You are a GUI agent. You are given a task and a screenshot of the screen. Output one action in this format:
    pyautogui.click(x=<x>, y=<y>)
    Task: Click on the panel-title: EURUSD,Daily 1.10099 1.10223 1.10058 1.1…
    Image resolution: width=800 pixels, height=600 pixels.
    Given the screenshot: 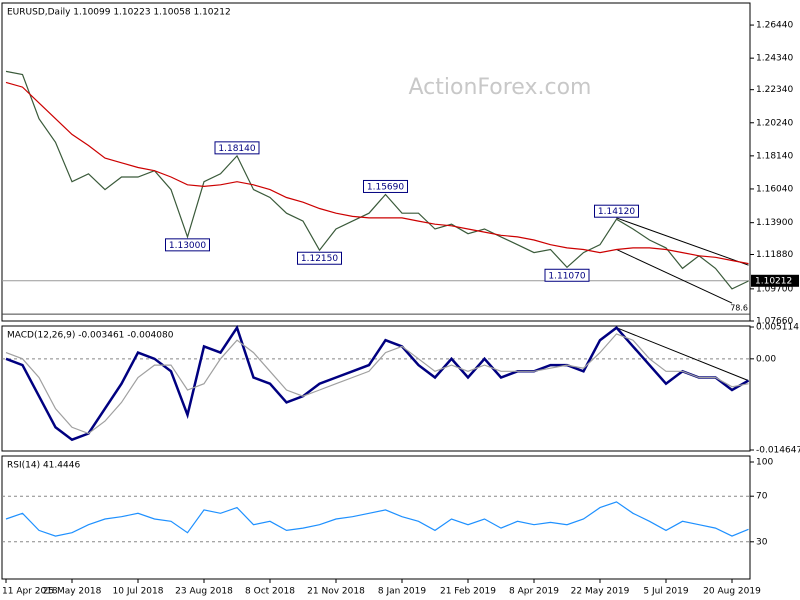 What is the action you would take?
    pyautogui.click(x=119, y=13)
    